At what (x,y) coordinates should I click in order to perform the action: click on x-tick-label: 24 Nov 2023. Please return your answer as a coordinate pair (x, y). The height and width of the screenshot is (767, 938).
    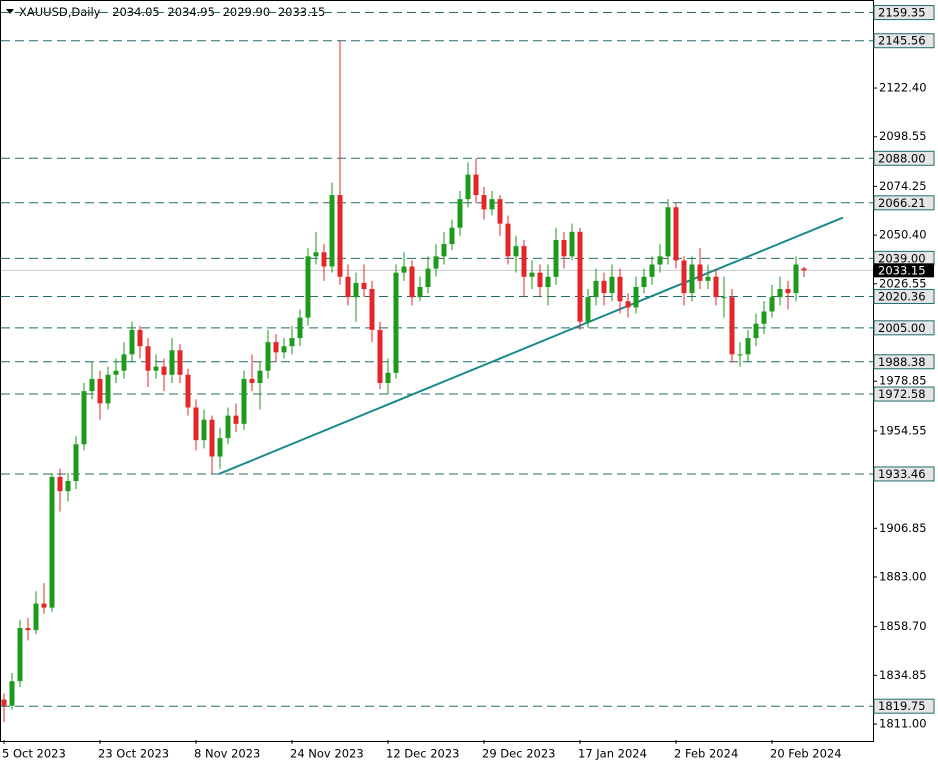
    Looking at the image, I should click on (327, 754).